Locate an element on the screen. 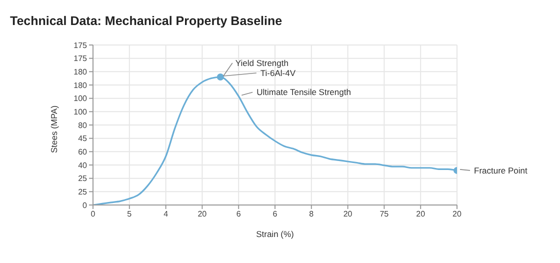 This screenshot has height=263, width=560. text: 0 is located at coordinates (85, 205).